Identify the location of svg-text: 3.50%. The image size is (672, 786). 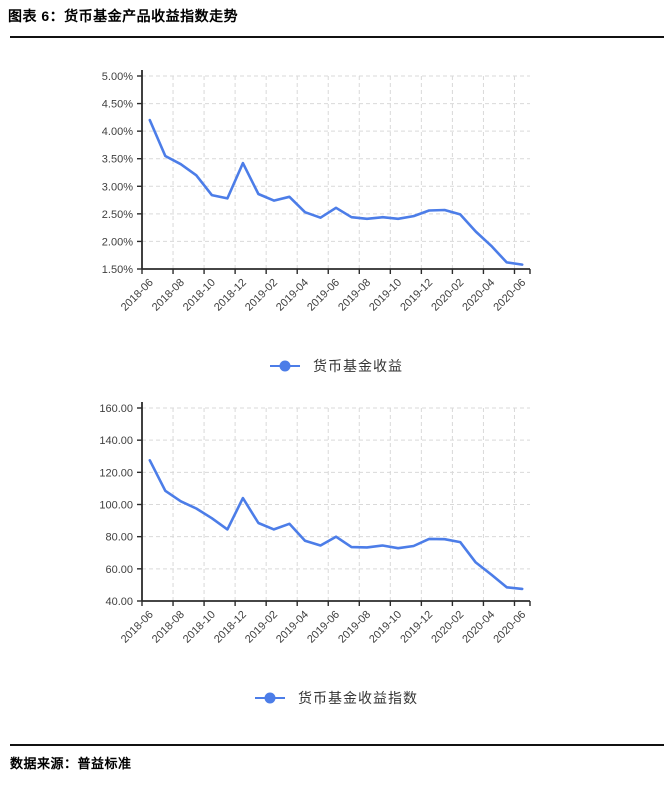
(117, 160).